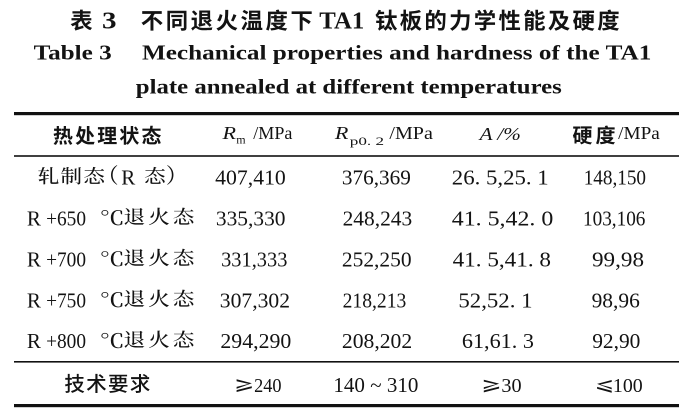  I want to click on svg-text: 98,96, so click(616, 300).